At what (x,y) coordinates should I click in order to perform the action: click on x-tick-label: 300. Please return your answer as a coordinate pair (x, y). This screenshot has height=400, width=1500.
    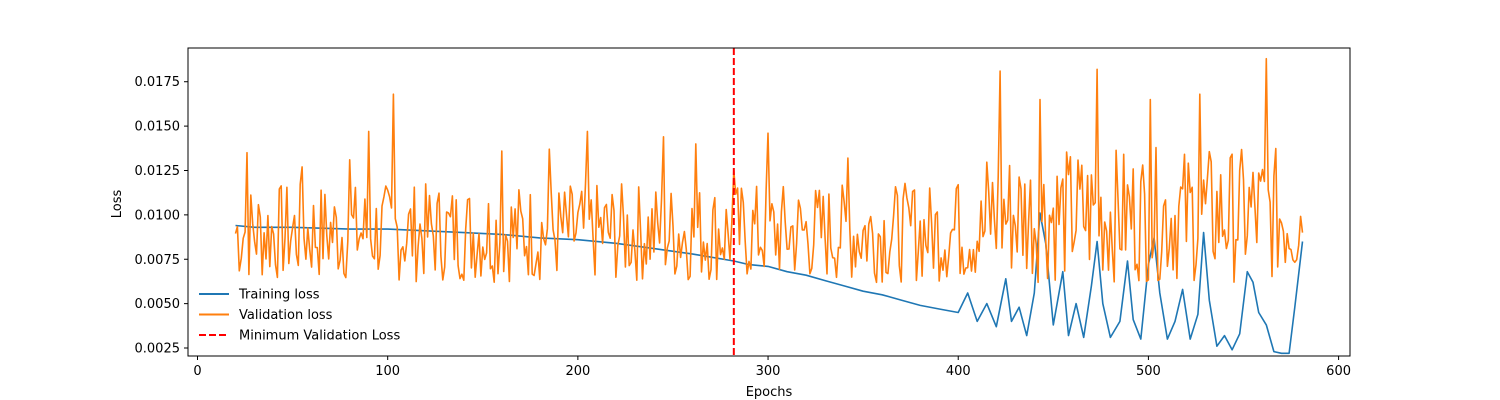
    Looking at the image, I should click on (768, 371).